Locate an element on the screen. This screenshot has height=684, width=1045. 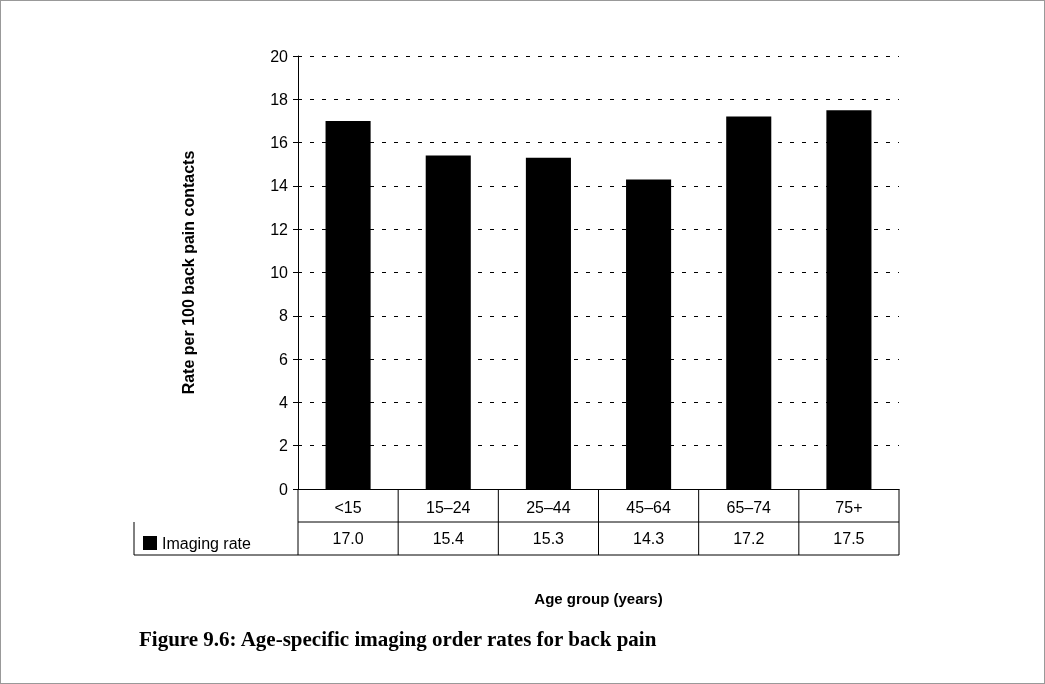
y-tick-label: 20 is located at coordinates (279, 56).